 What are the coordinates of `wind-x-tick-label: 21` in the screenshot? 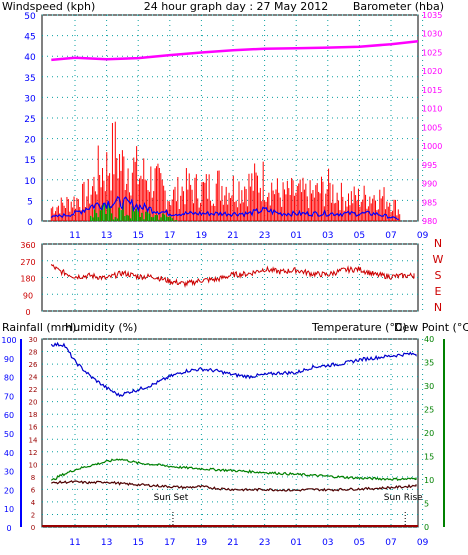 It's located at (232, 236).